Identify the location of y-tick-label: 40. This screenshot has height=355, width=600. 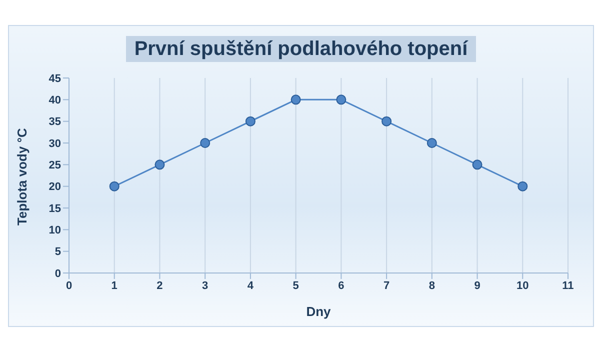
(54, 100).